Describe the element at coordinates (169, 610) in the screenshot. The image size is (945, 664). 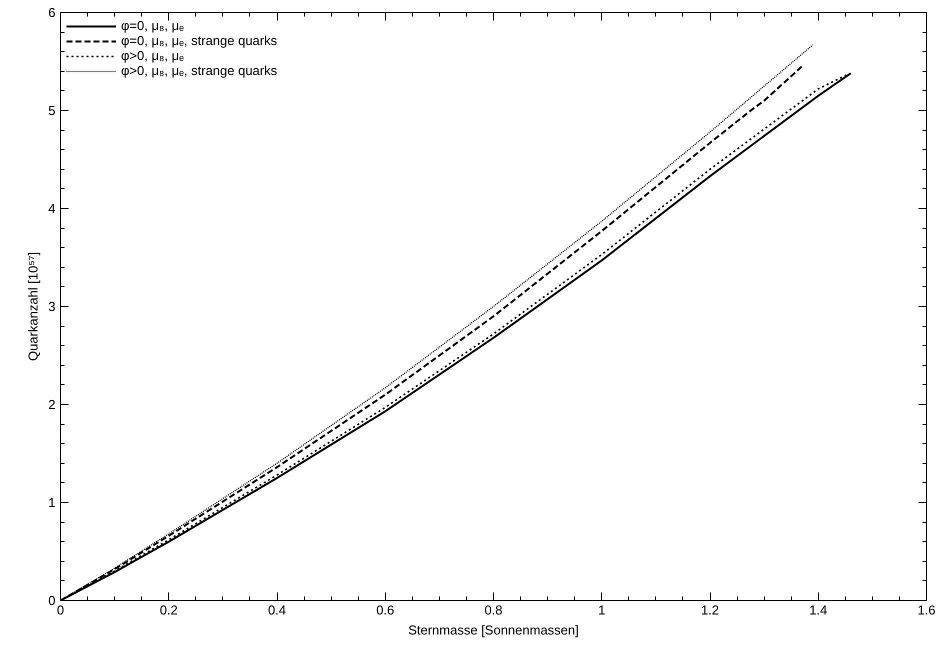
I see `x-tick-label: 0.2` at that location.